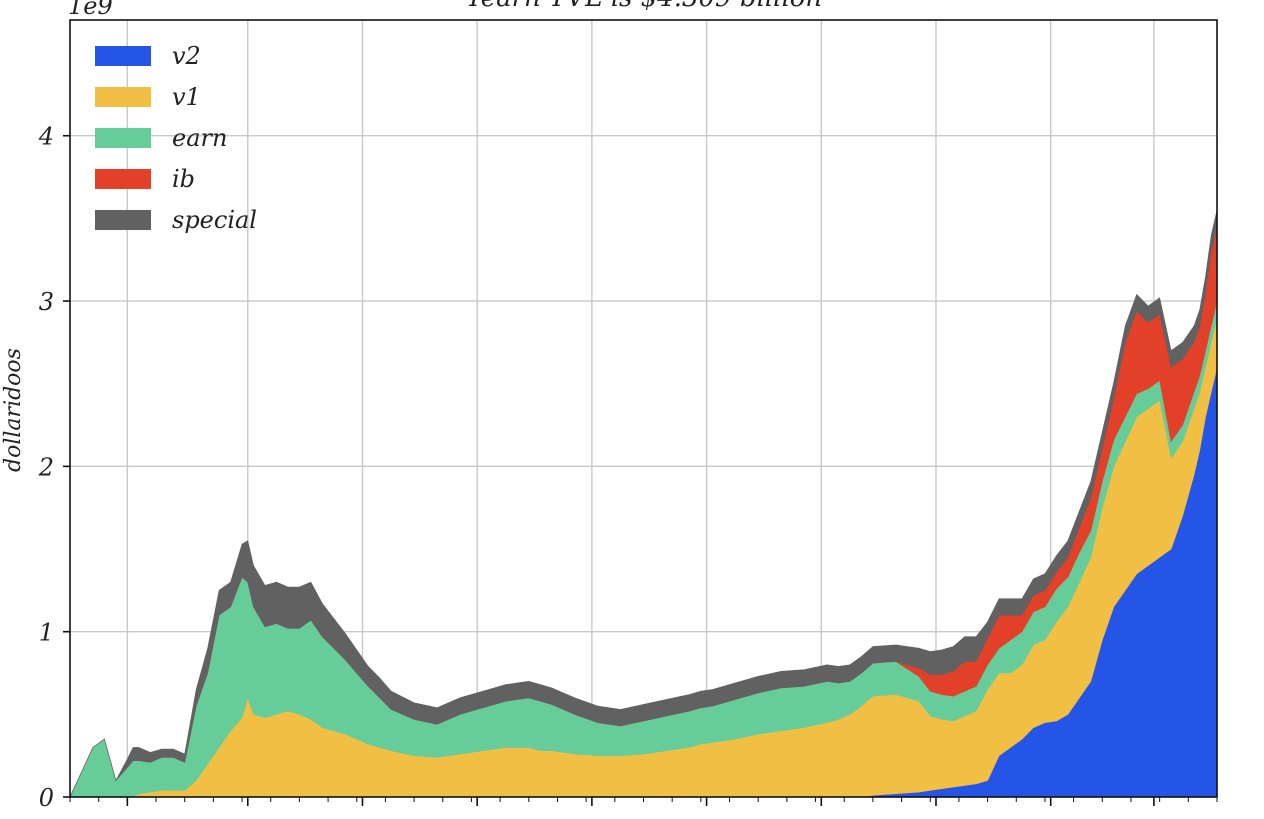  Describe the element at coordinates (46, 633) in the screenshot. I see `y-tick-label-1: 1` at that location.